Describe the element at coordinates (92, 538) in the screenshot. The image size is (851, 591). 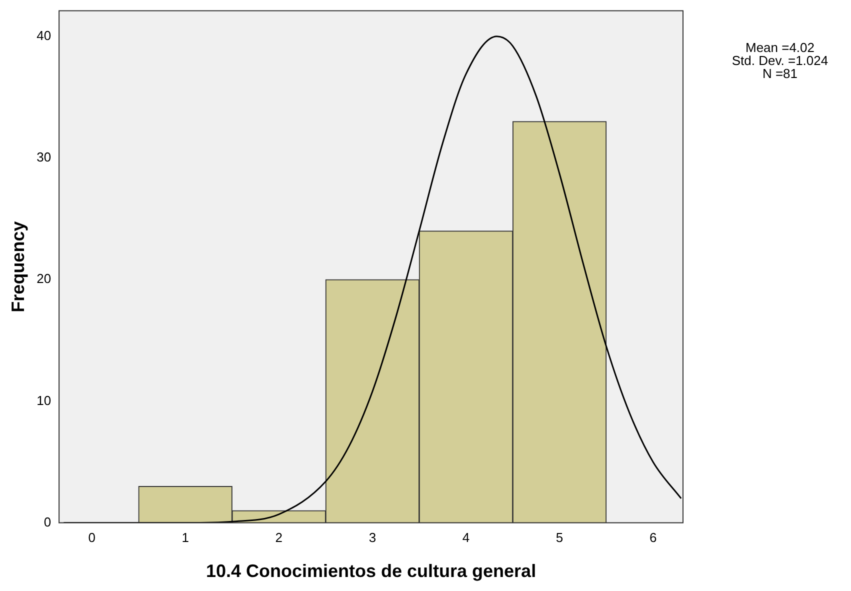
I see `x-tick-label: 0` at that location.